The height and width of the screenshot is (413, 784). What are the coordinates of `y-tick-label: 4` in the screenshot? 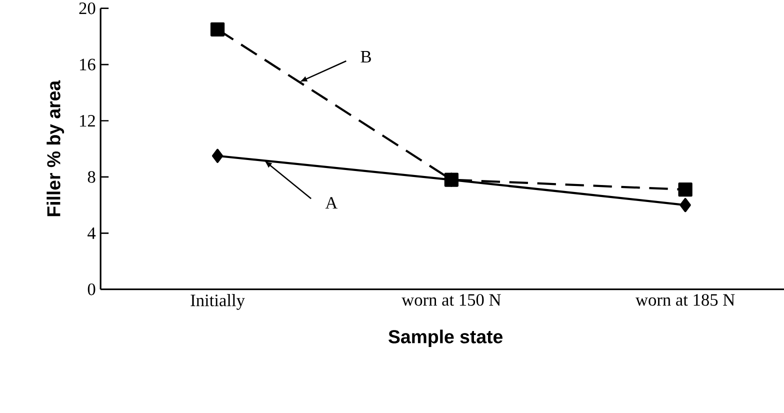 It's located at (92, 233).